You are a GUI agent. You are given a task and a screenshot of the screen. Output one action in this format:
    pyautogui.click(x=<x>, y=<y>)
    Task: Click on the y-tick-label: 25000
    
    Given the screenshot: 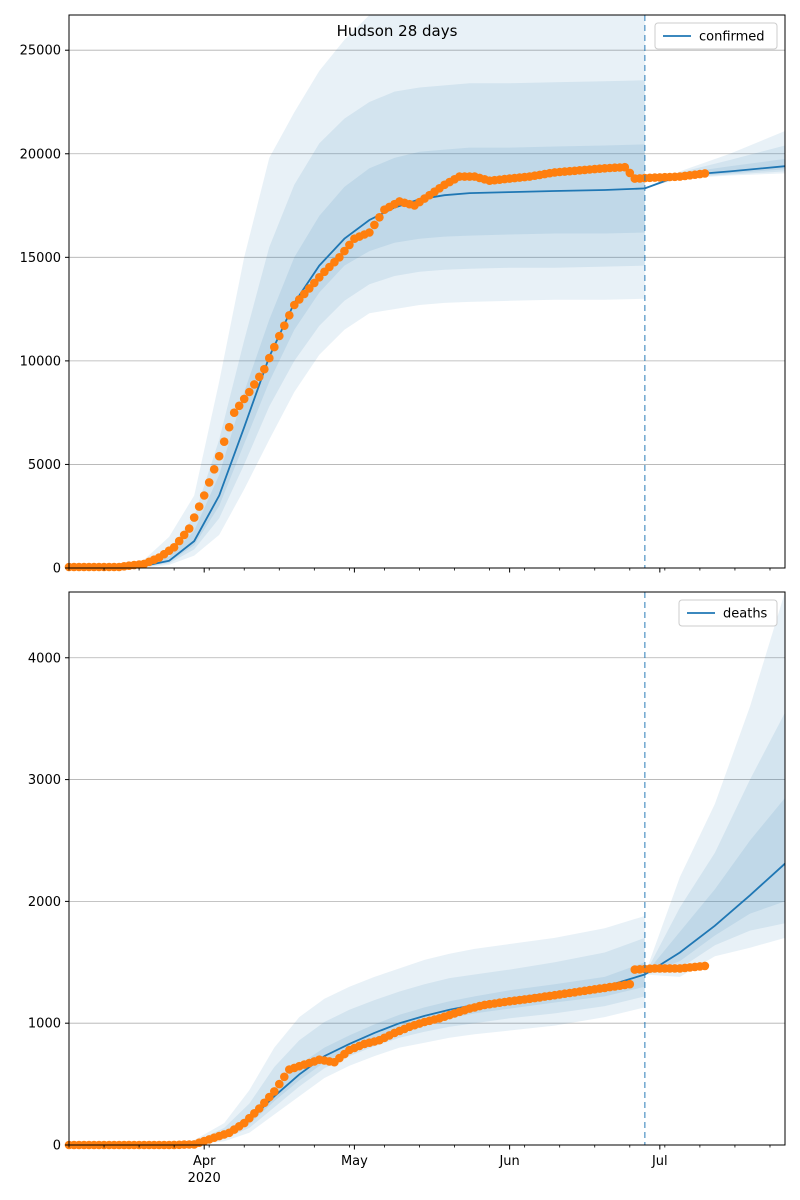 What is the action you would take?
    pyautogui.click(x=40, y=51)
    